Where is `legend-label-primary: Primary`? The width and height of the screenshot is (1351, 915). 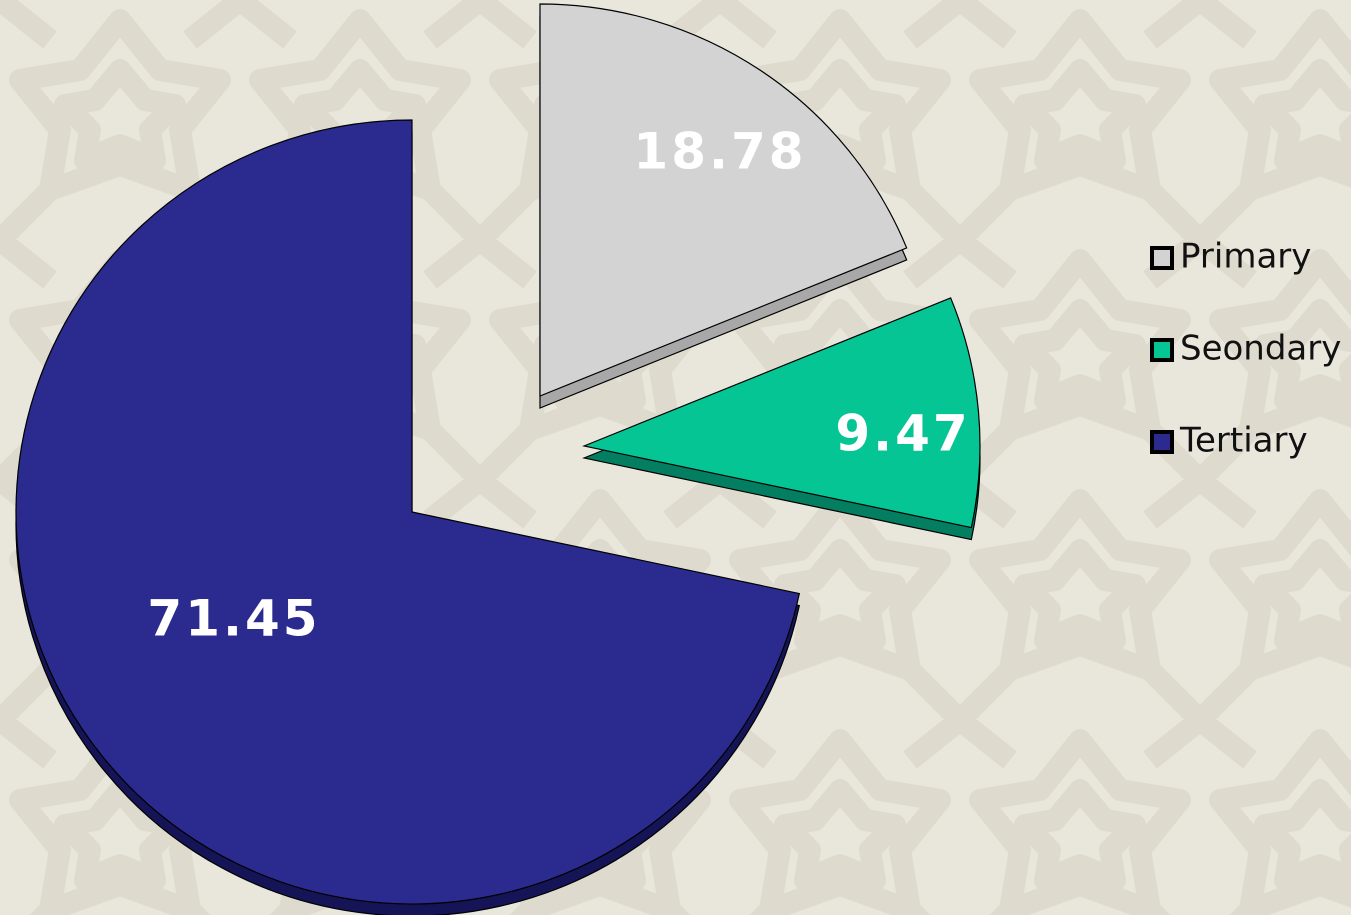 legend-label-primary: Primary is located at coordinates (1245, 257).